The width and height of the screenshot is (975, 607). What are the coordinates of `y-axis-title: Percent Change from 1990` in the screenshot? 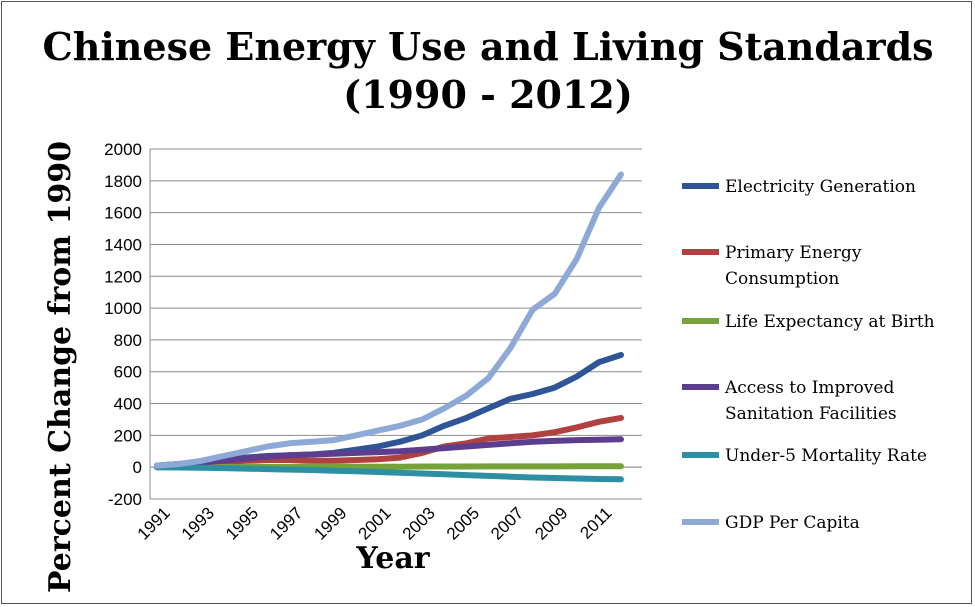 It's located at (60, 367).